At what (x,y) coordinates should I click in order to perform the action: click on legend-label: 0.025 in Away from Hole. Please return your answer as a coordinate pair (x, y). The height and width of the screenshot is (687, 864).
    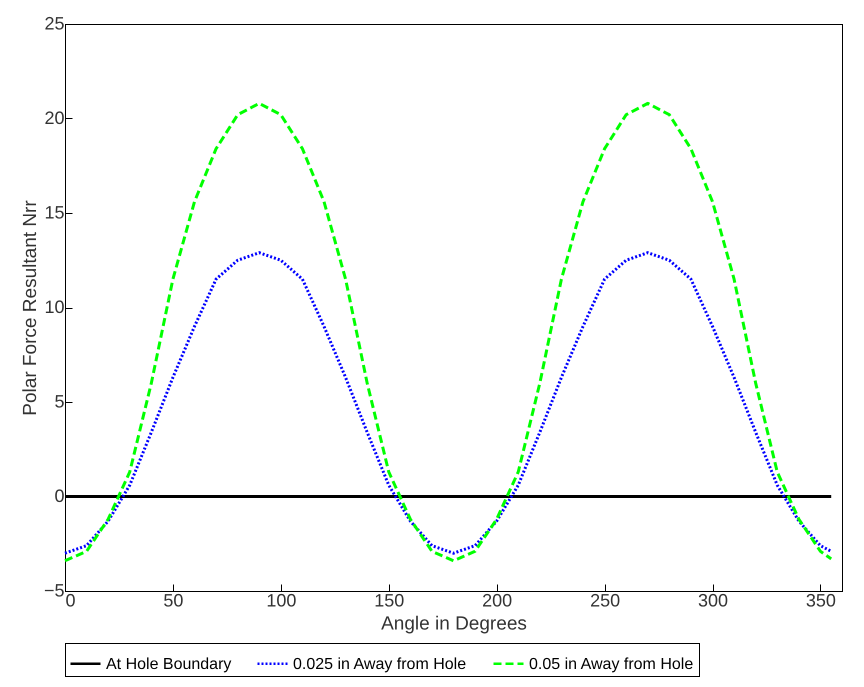
    Looking at the image, I should click on (379, 664).